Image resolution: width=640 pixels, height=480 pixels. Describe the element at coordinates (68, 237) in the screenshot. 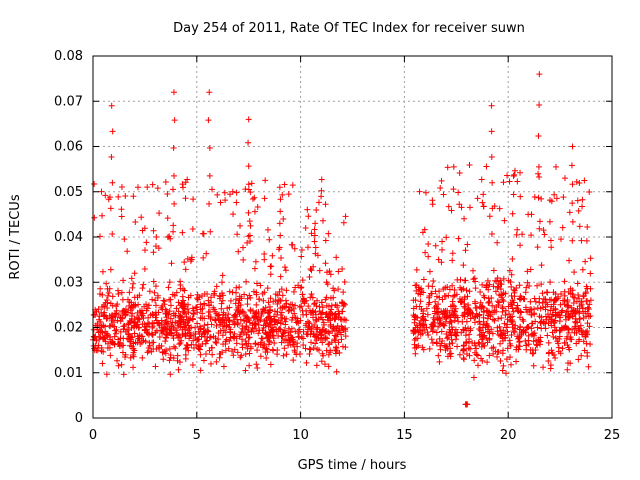

I see `y-tick-labels: 0 0.01 0.02 0.03 0.04 0.05 0.06 0.07 0.08` at that location.